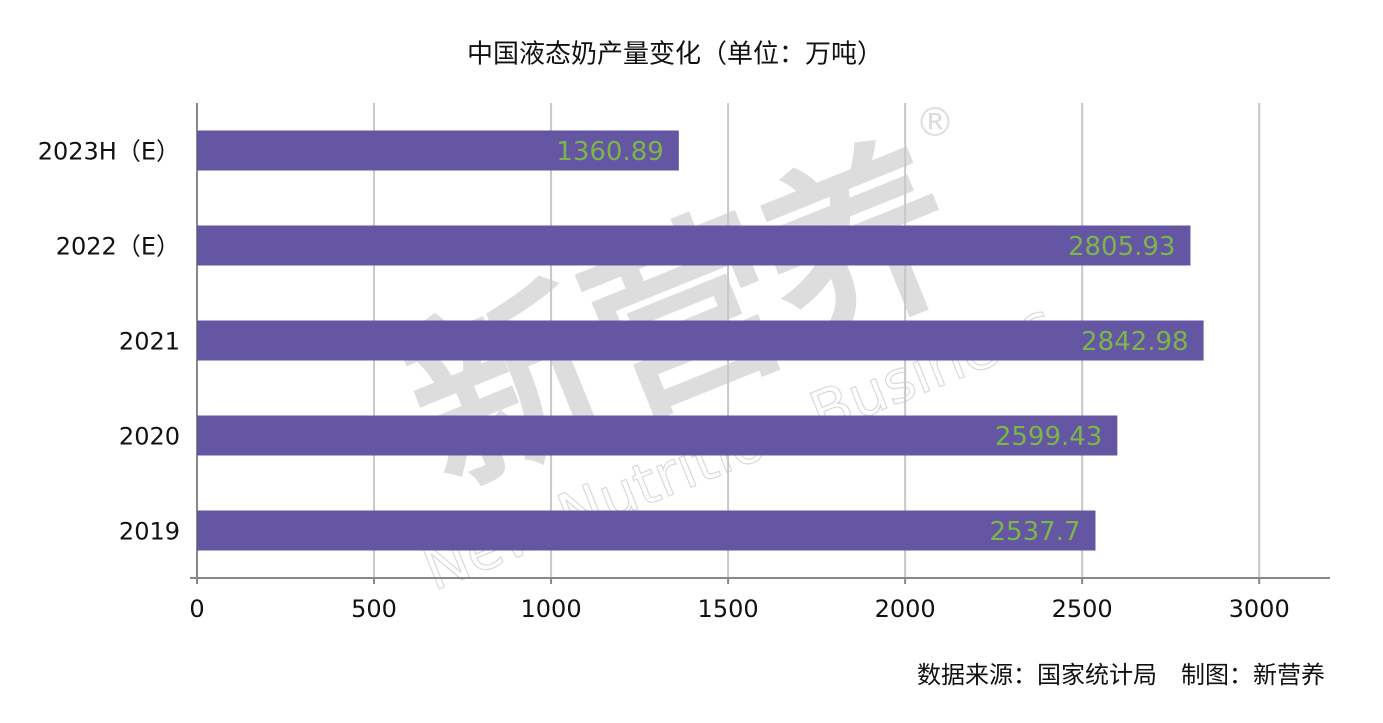  What do you see at coordinates (1135, 342) in the screenshot?
I see `data-label: 2842.98` at bounding box center [1135, 342].